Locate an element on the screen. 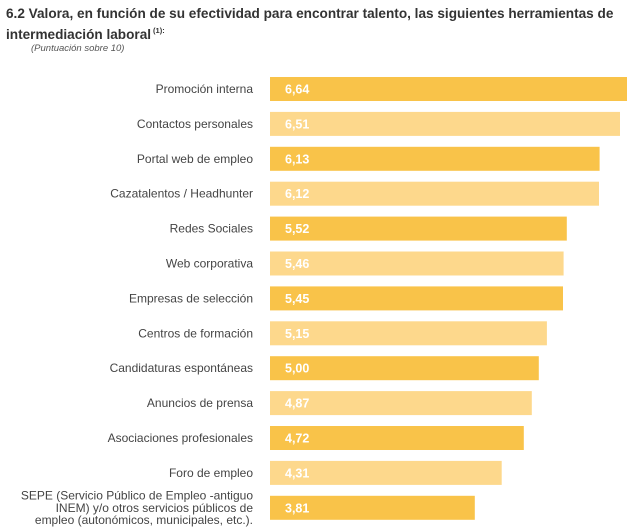 The image size is (639, 532). category-label-line: Promoción interna is located at coordinates (205, 89).